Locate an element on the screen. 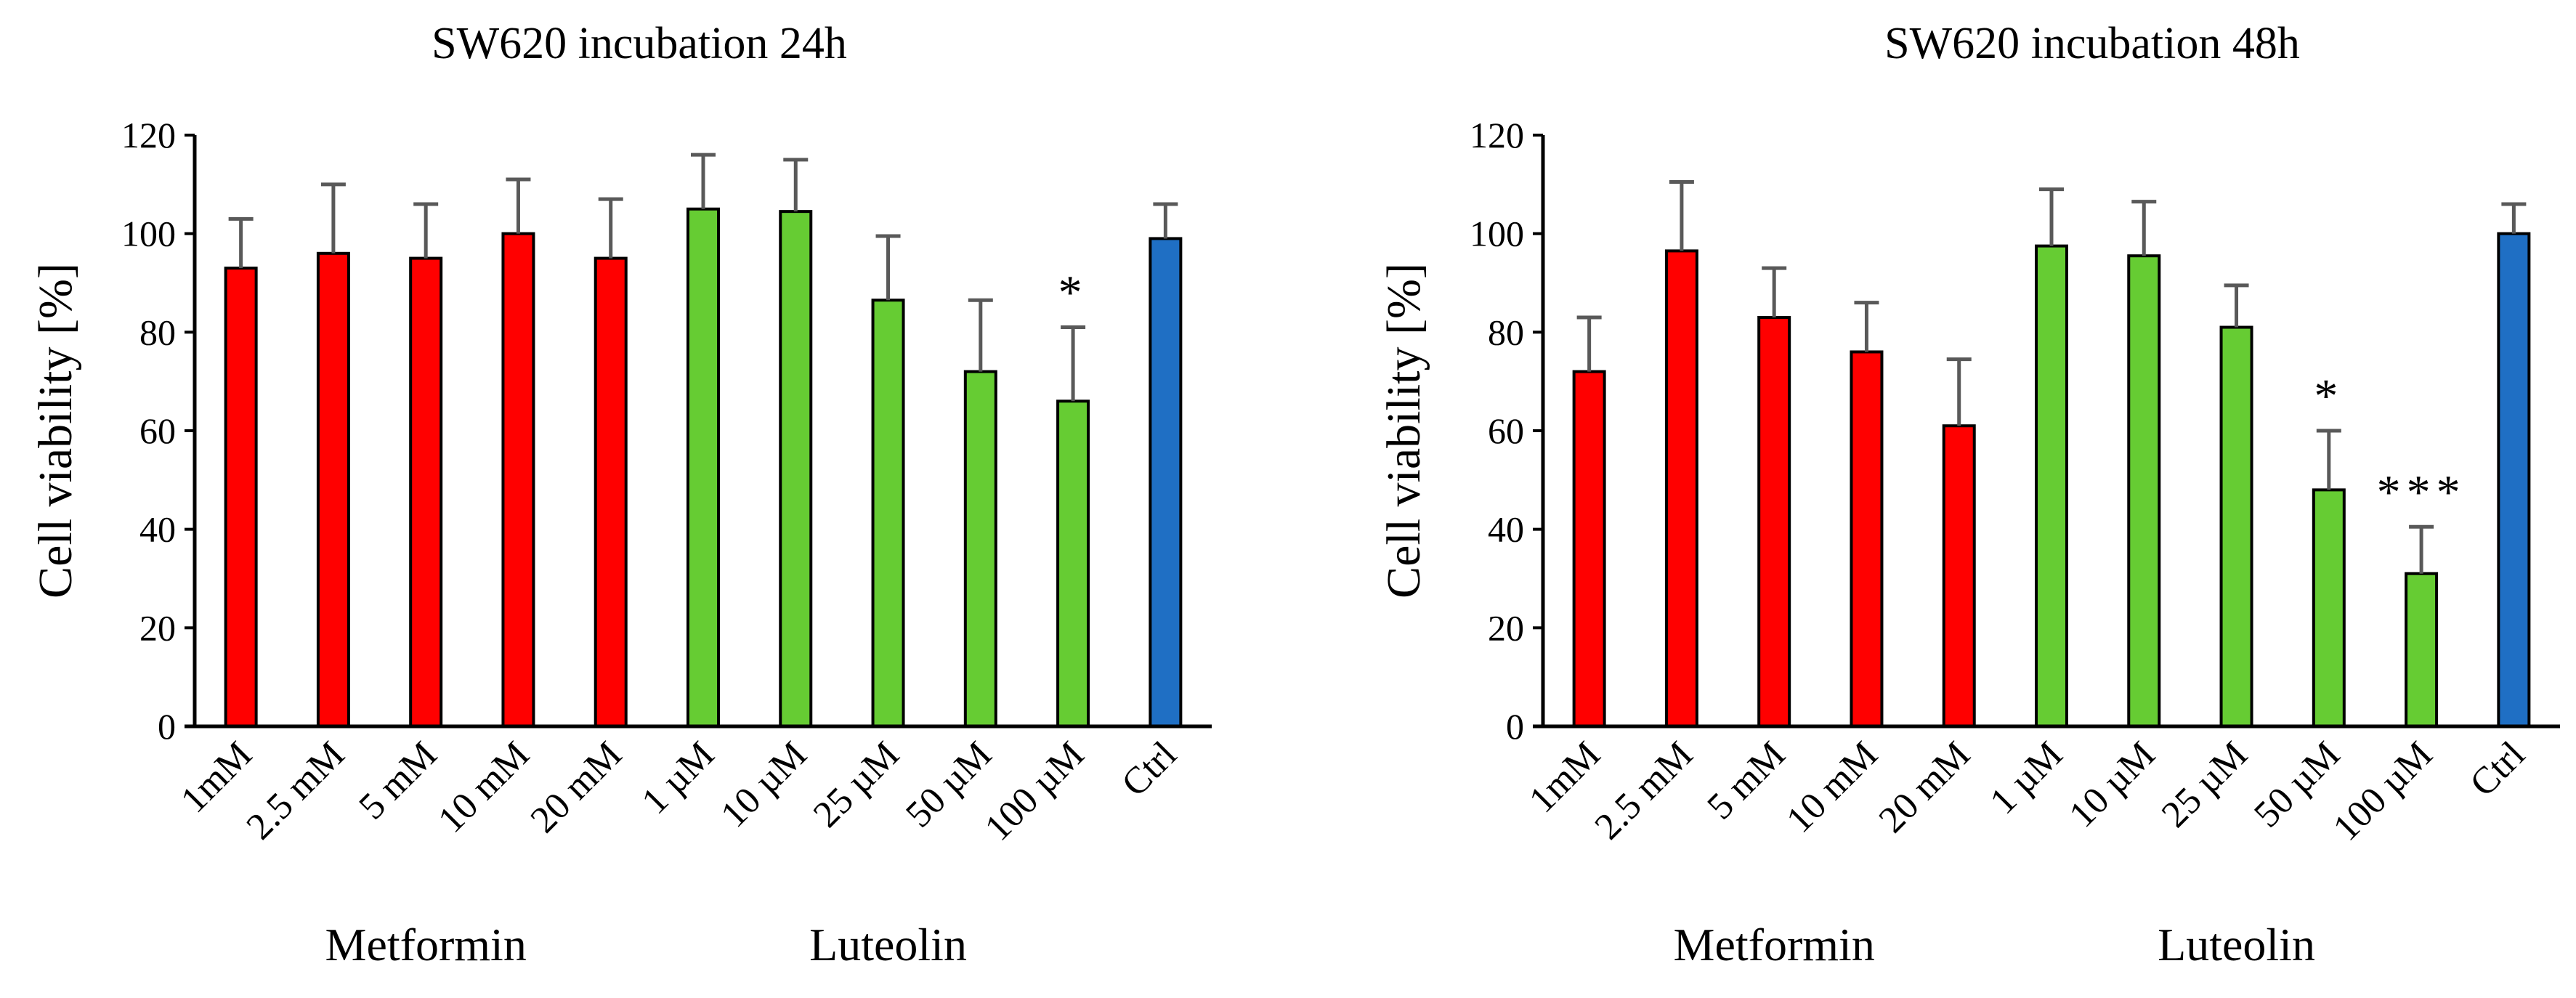 This screenshot has width=2576, height=998. chart-title: SW620 incubation 48h is located at coordinates (2092, 43).